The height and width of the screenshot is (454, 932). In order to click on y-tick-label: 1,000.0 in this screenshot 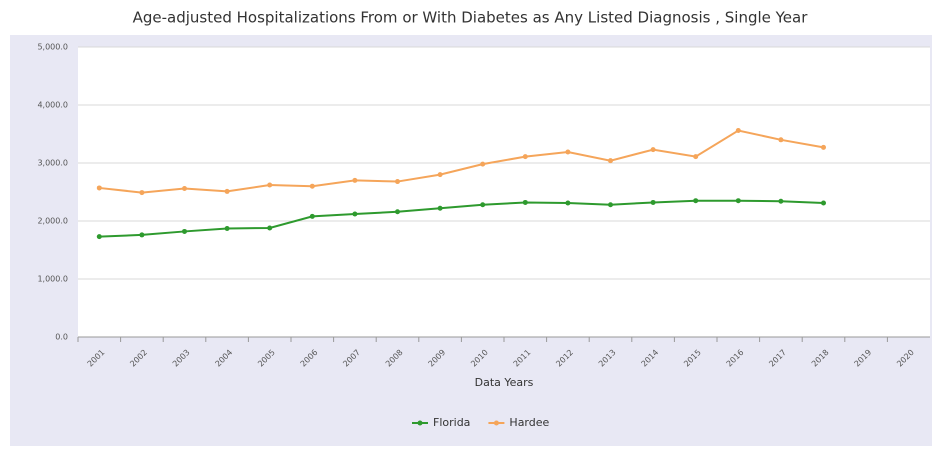, I will do `click(52, 279)`.